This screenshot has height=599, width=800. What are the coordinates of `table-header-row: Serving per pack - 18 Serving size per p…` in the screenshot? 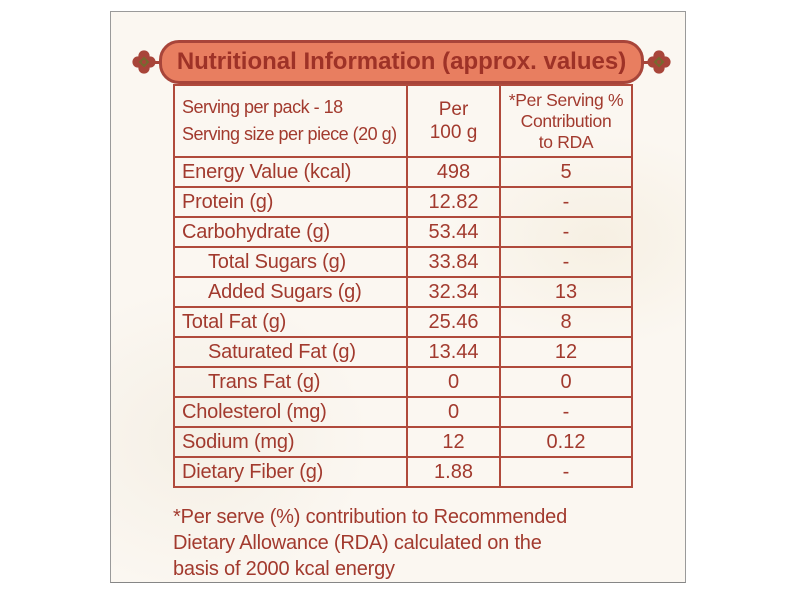 It's located at (403, 121).